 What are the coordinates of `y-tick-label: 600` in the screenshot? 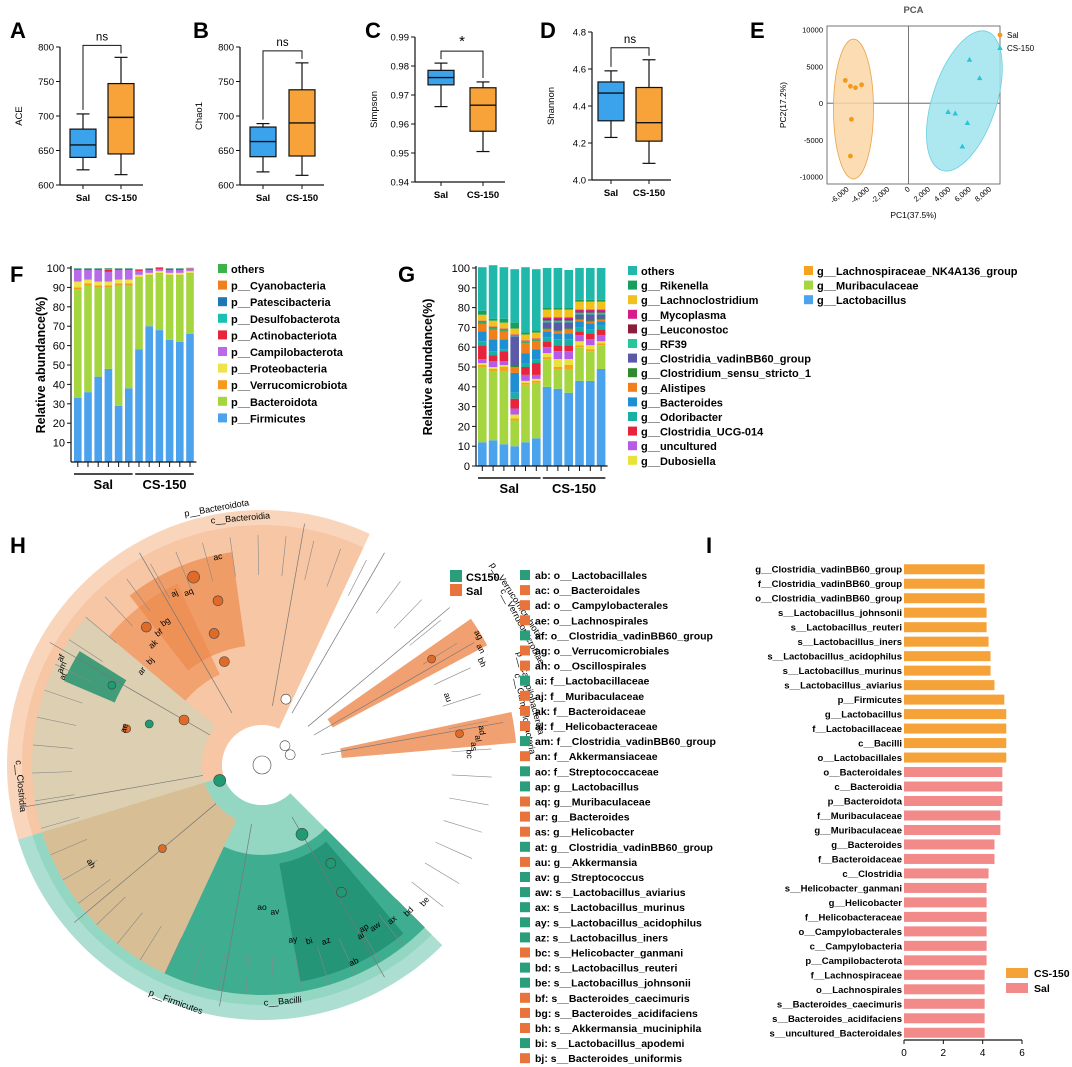 It's located at (46, 186).